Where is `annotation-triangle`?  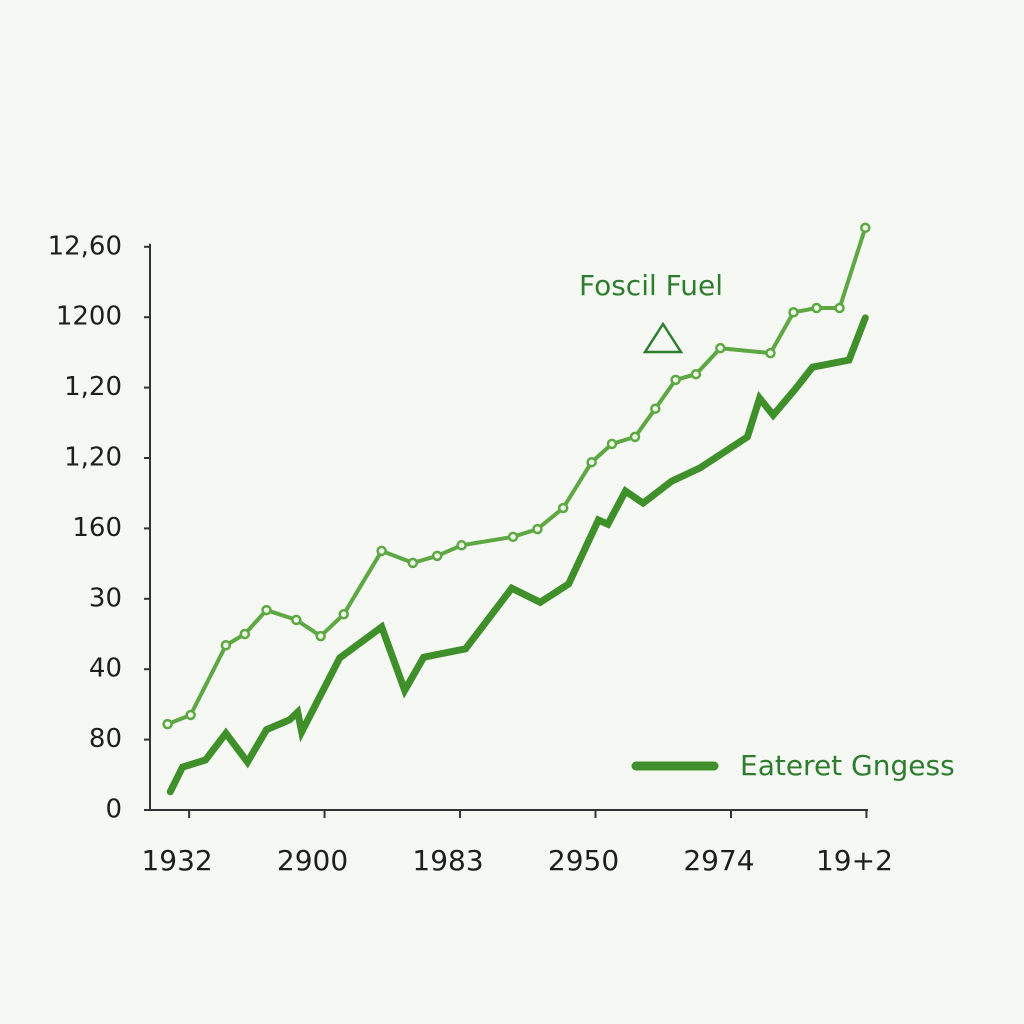 annotation-triangle is located at coordinates (663, 337).